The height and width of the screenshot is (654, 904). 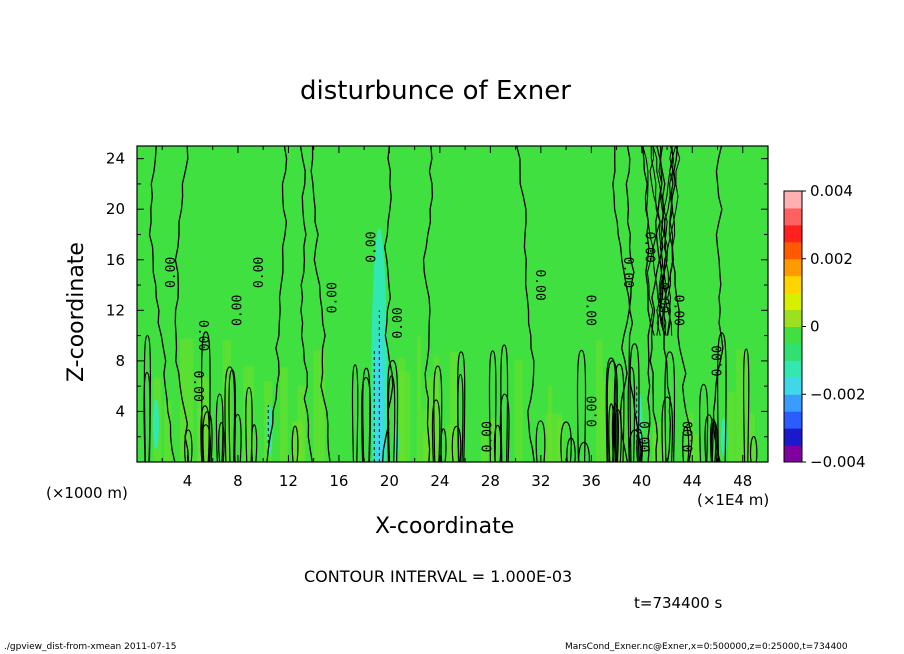 I want to click on colorbar: 0.004 0.002 0 −0.002 −0.004, so click(x=824, y=326).